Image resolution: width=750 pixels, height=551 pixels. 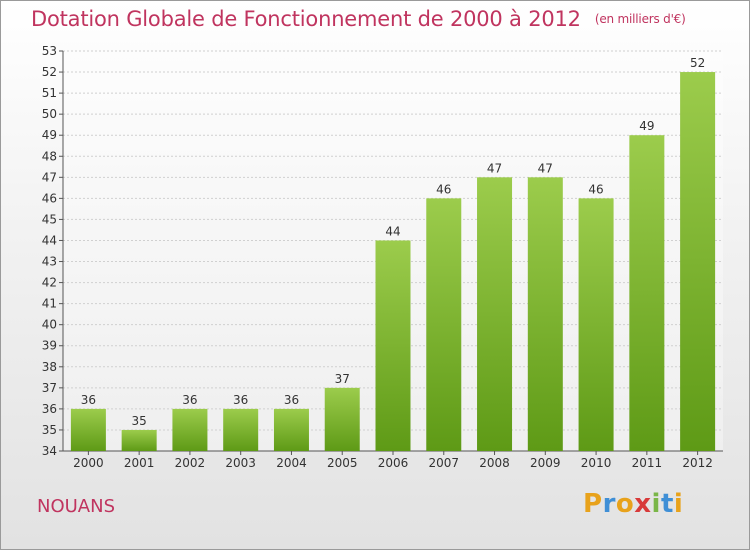 What do you see at coordinates (49, 409) in the screenshot?
I see `y-tick-label: 36` at bounding box center [49, 409].